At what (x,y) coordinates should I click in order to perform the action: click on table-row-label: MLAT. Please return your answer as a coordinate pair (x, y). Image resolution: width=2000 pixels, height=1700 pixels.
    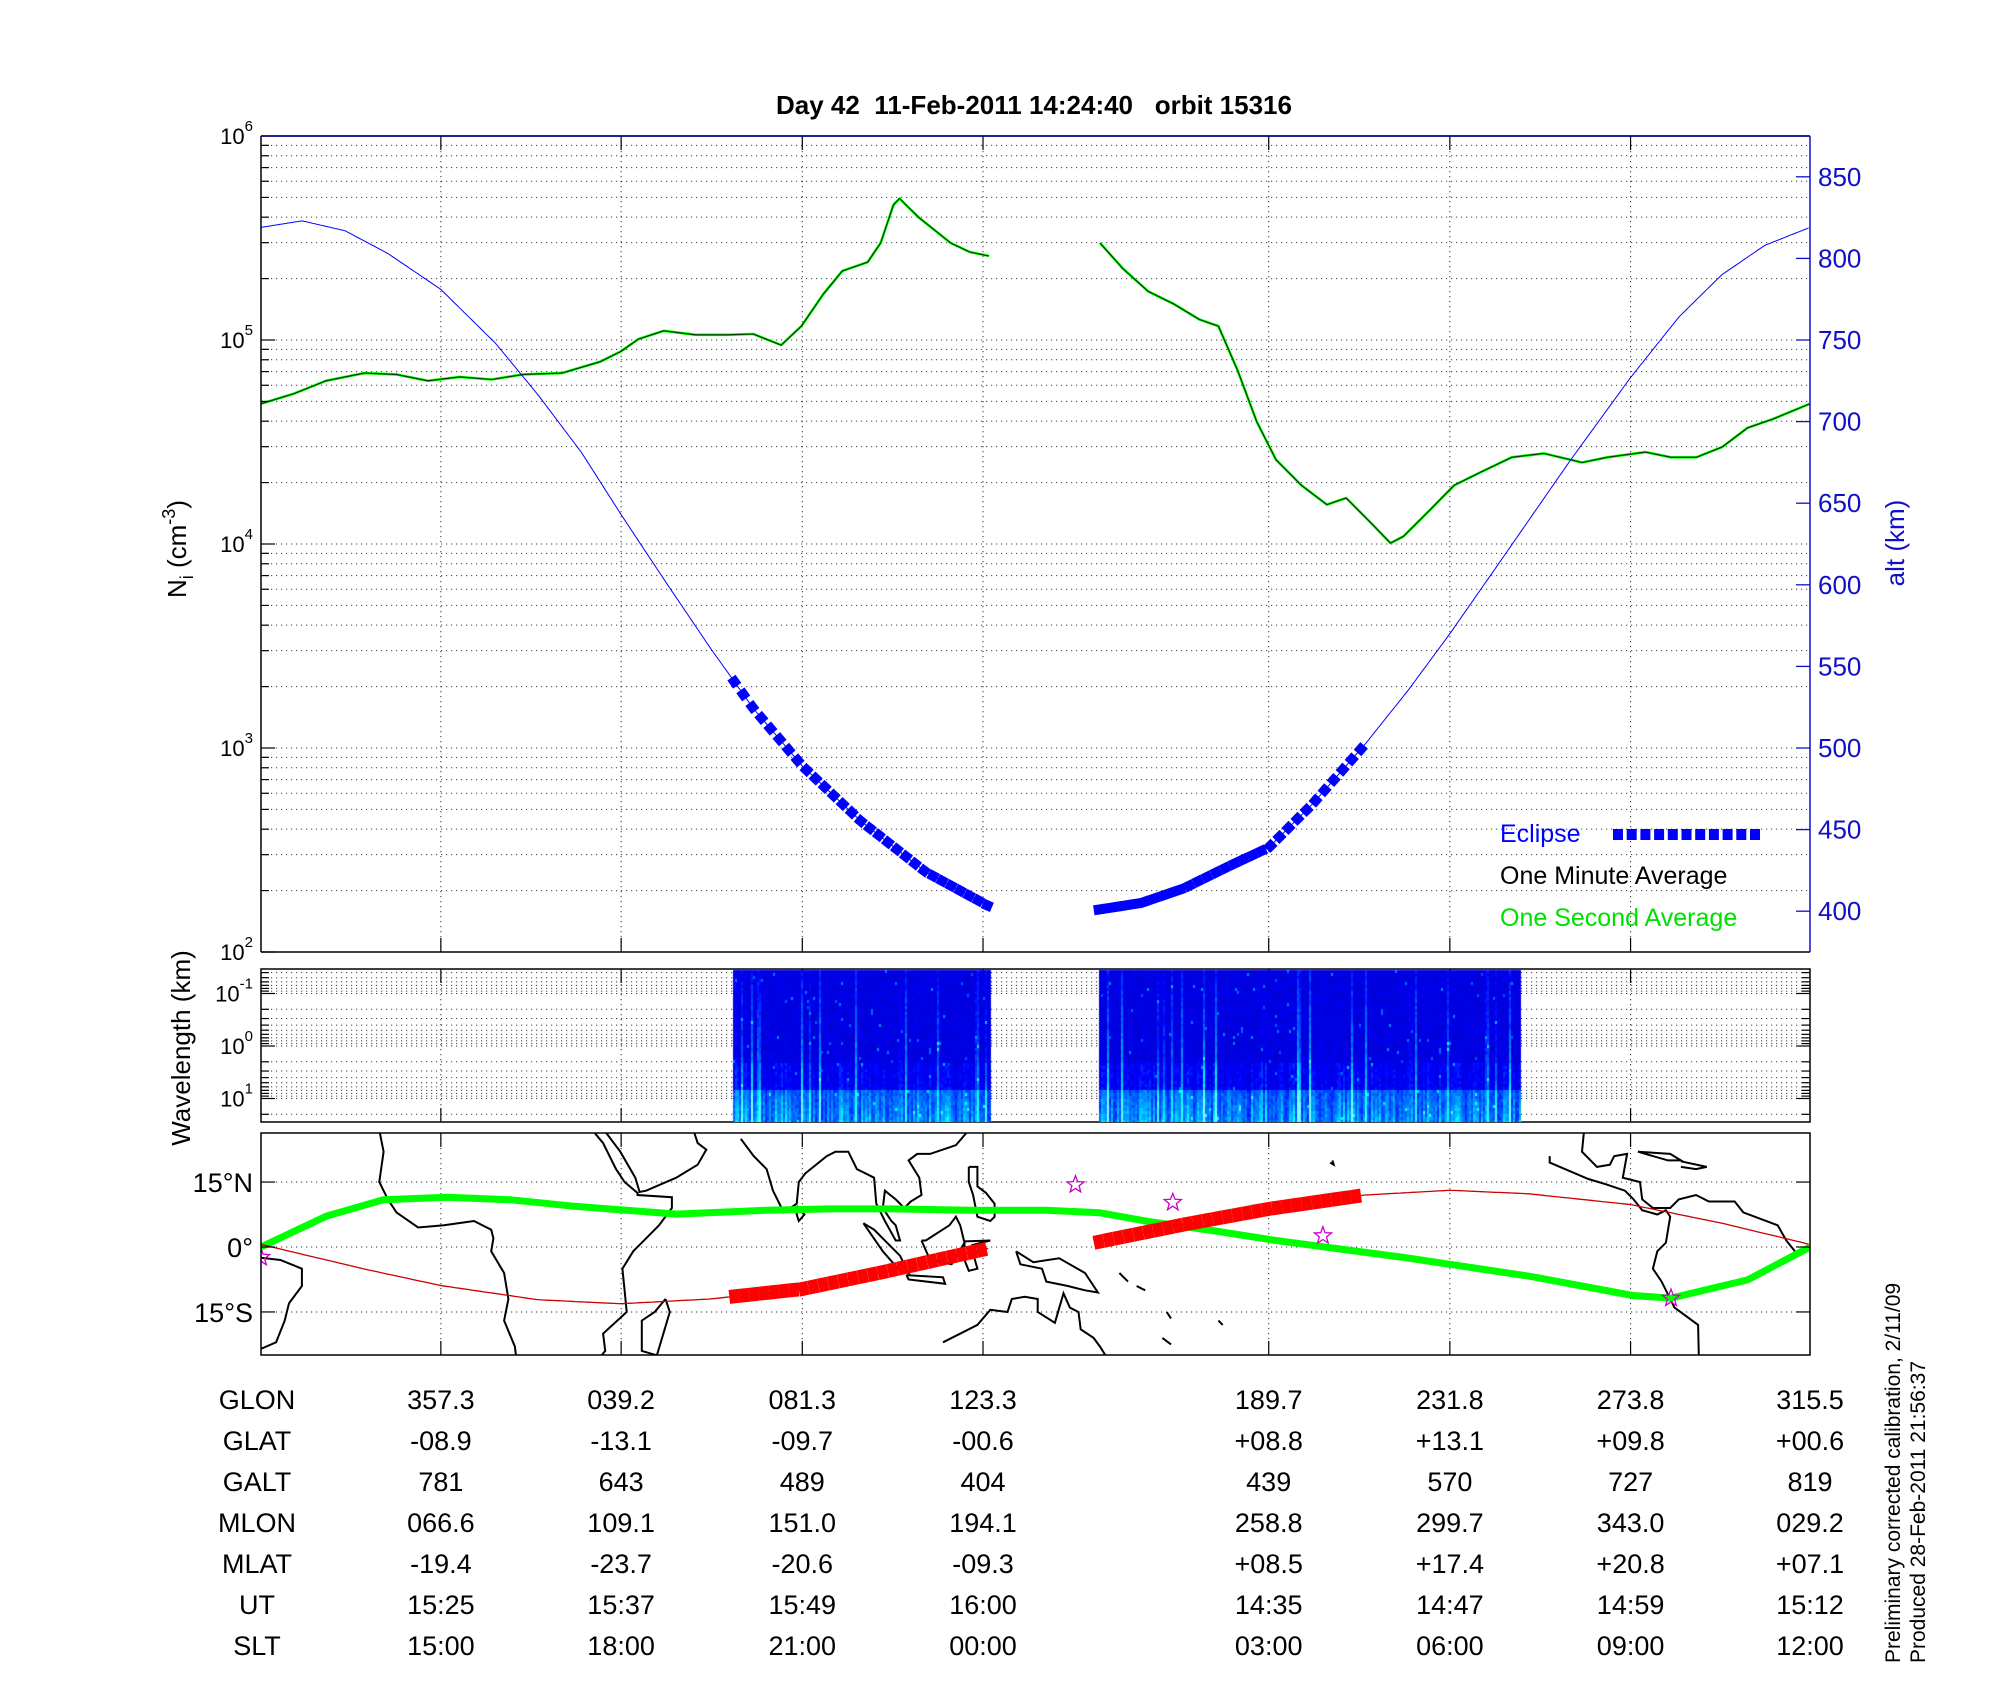
    Looking at the image, I should click on (257, 1564).